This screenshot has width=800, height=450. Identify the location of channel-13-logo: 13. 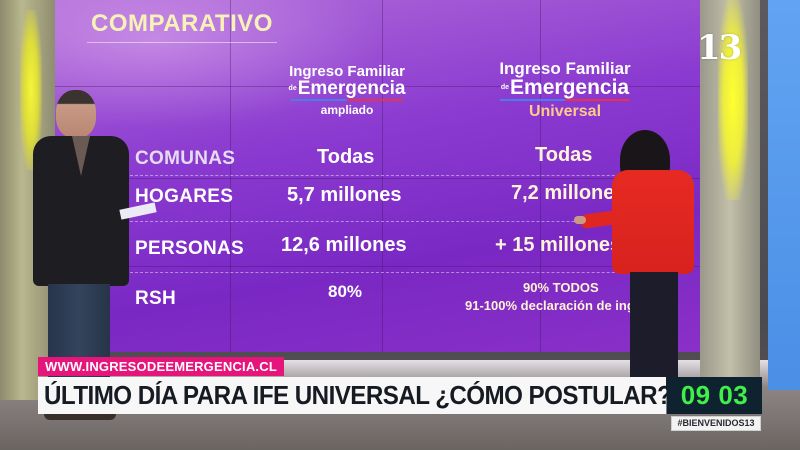
(719, 48).